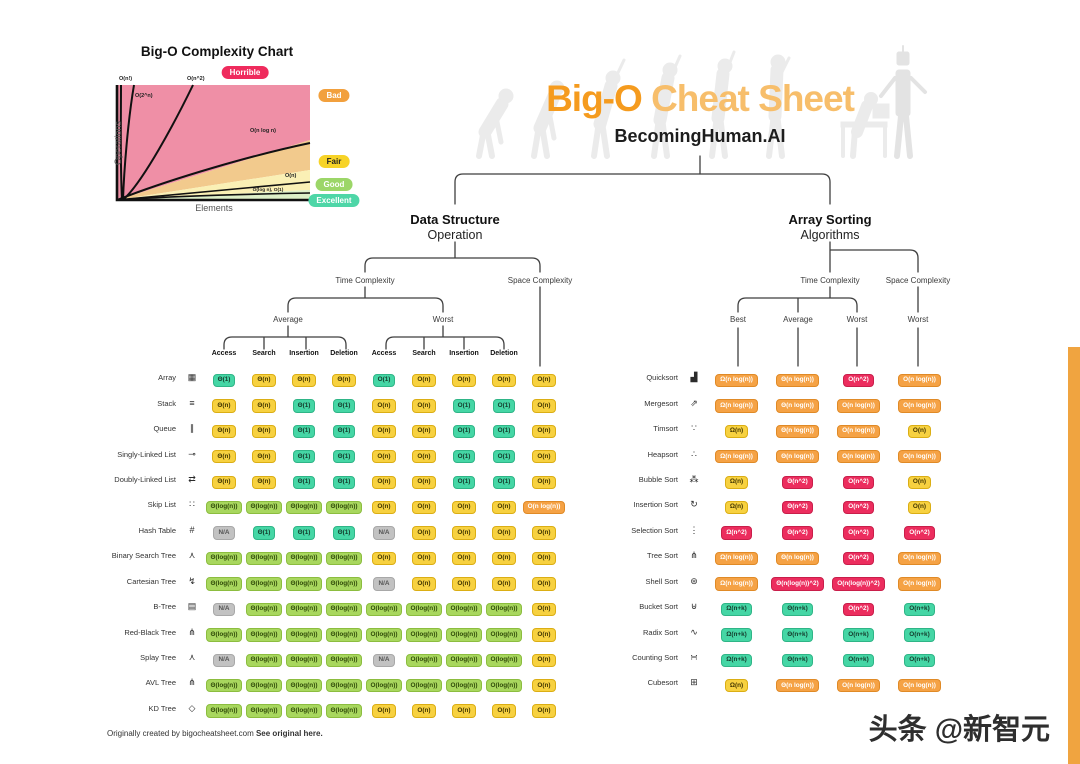 The image size is (1080, 764). What do you see at coordinates (736, 584) in the screenshot?
I see `complexity-badge: Ω(n log(n))` at bounding box center [736, 584].